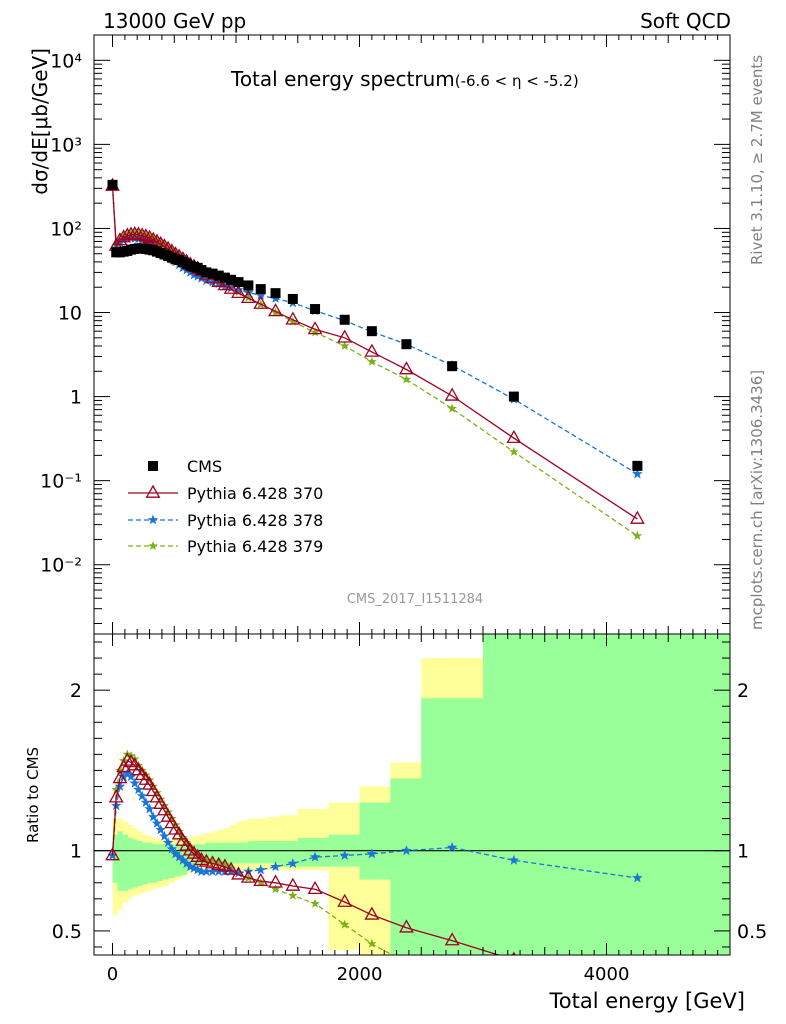 The image size is (786, 1024). What do you see at coordinates (685, 21) in the screenshot?
I see `header-right-label: Soft QCD` at bounding box center [685, 21].